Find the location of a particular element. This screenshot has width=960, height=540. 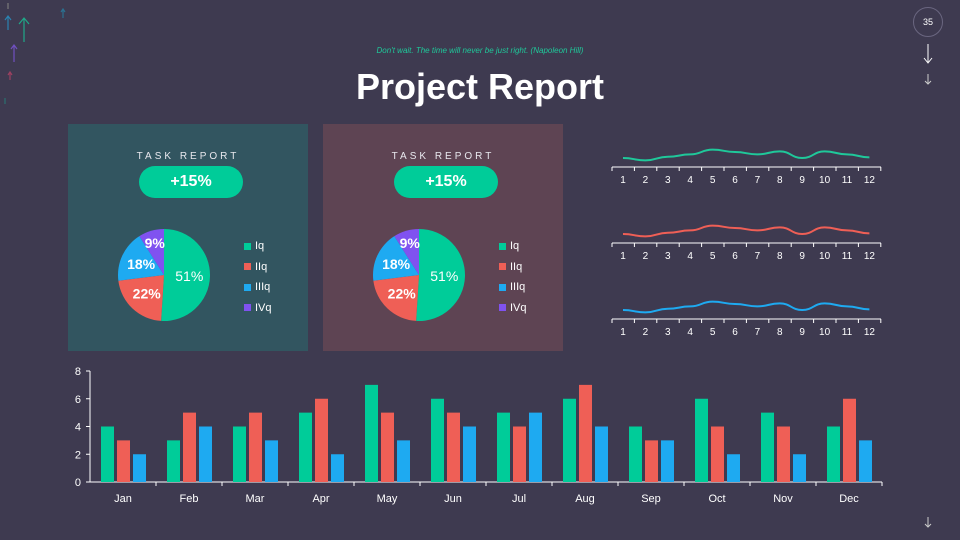

pie-data-label: 51% is located at coordinates (189, 276).